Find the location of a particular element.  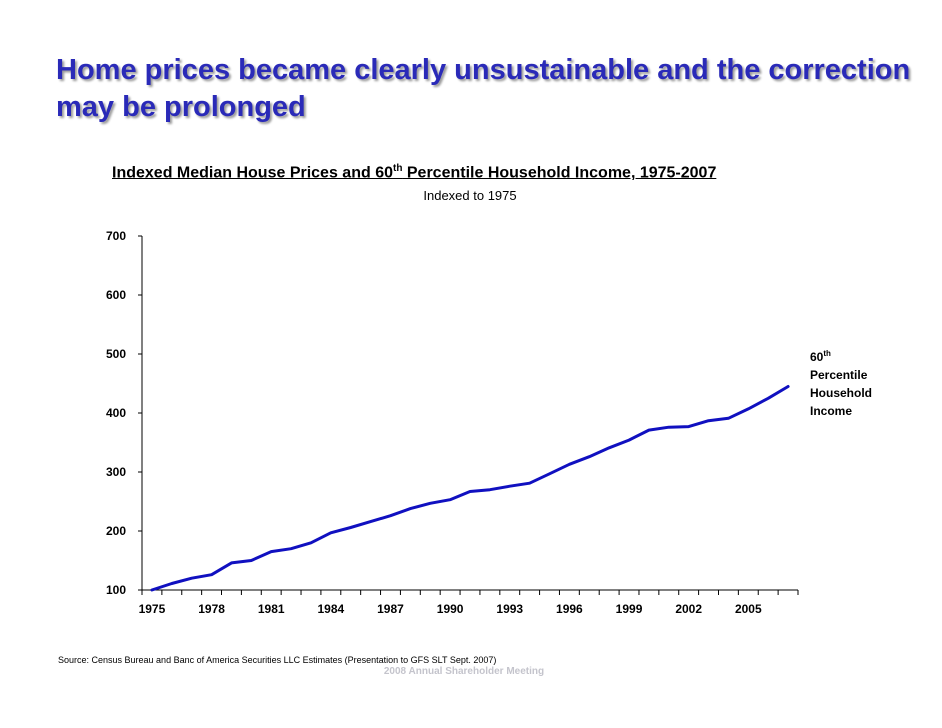

x-tick-label: 1987 is located at coordinates (390, 609).